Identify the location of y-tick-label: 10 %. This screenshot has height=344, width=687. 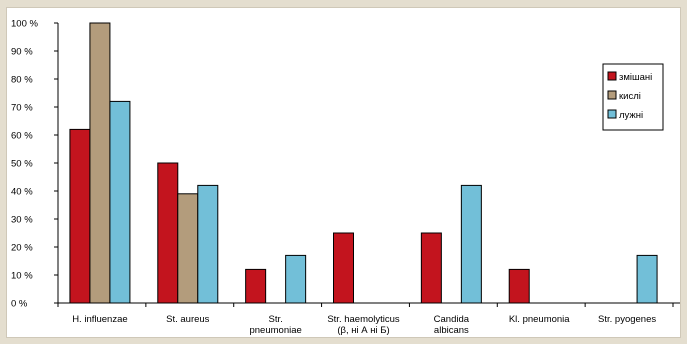
(22, 276).